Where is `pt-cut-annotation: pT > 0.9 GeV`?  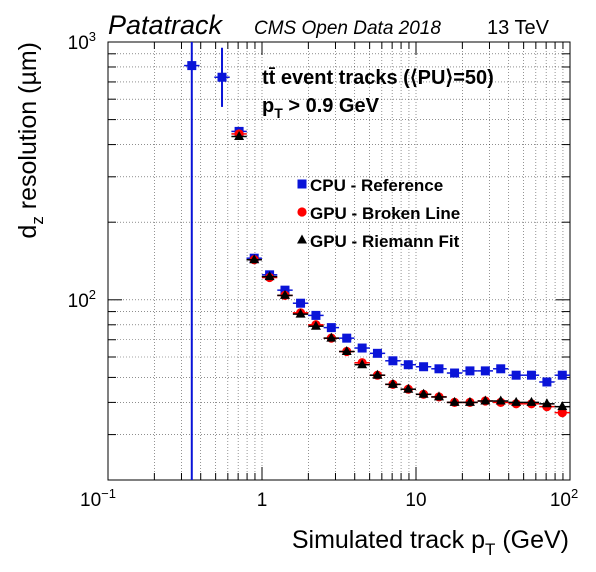 pt-cut-annotation: pT > 0.9 GeV is located at coordinates (321, 108).